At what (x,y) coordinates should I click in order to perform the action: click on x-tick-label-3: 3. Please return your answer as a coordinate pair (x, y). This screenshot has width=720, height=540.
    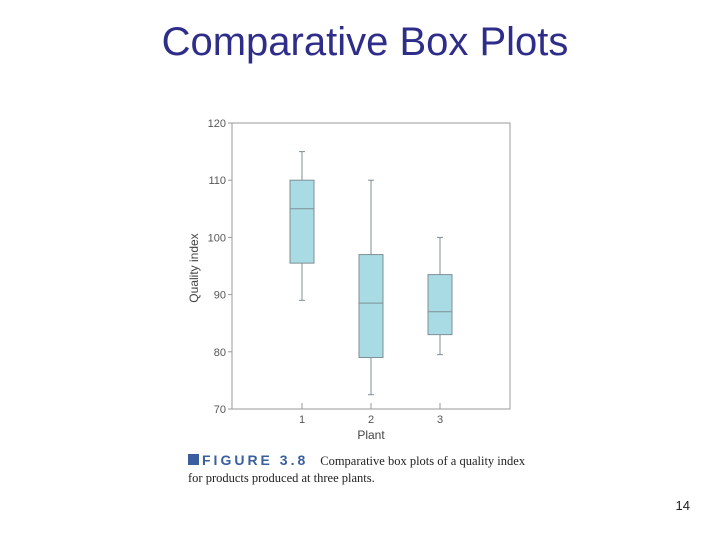
    Looking at the image, I should click on (440, 420).